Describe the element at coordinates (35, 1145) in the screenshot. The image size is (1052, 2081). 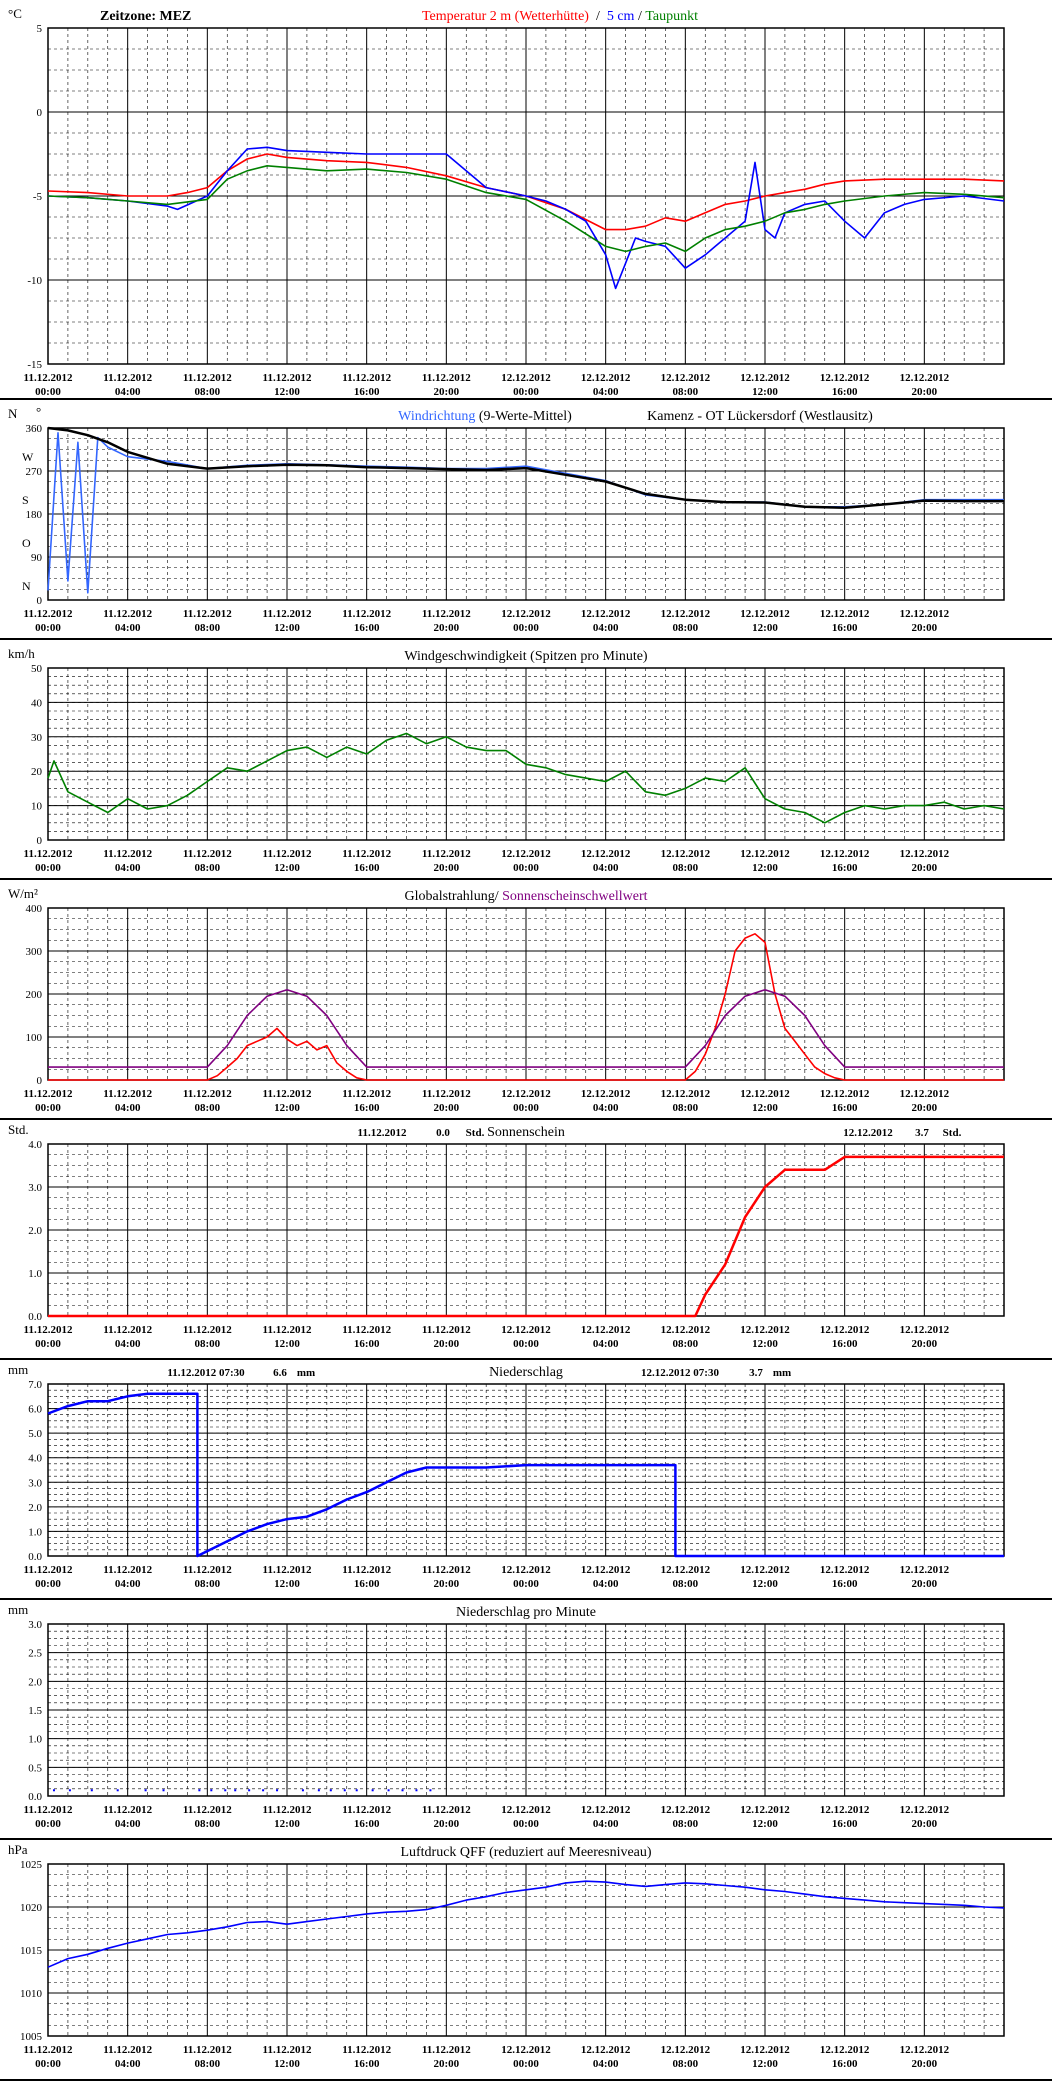
I see `y-tick-label: 4.0` at that location.